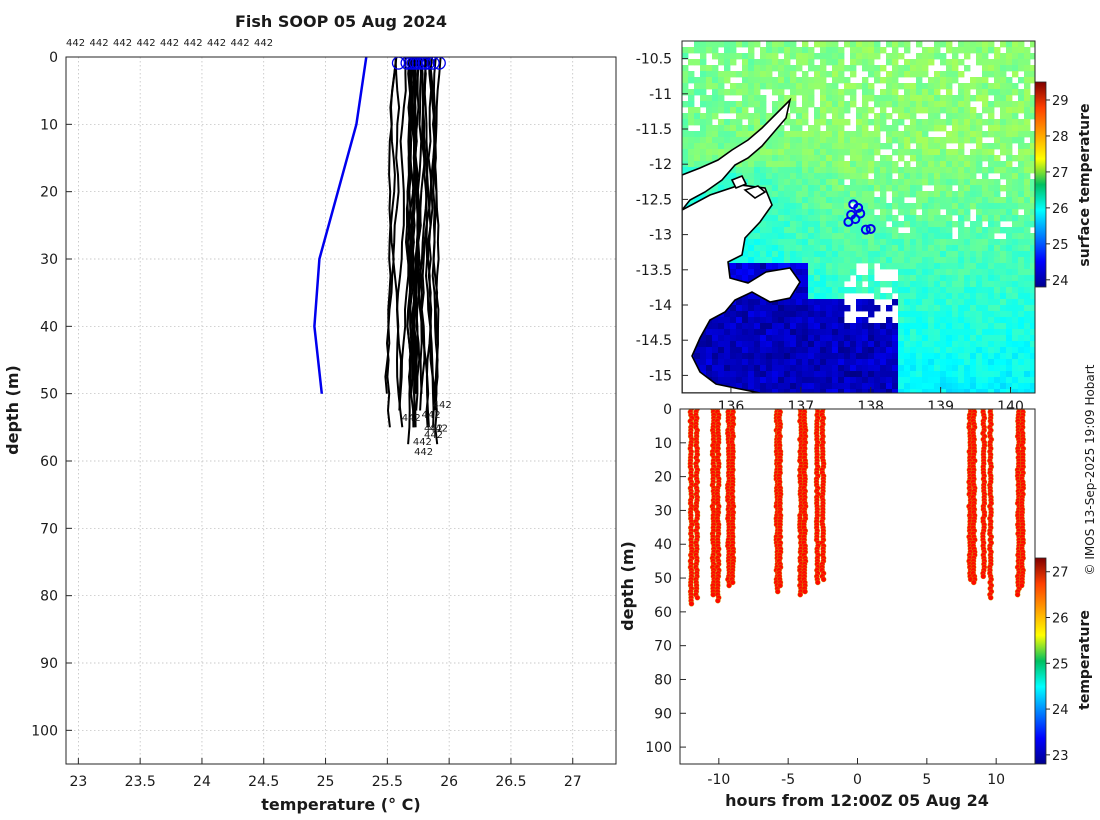 The height and width of the screenshot is (820, 1100). I want to click on time-depth-x-tick-label: -10, so click(718, 780).